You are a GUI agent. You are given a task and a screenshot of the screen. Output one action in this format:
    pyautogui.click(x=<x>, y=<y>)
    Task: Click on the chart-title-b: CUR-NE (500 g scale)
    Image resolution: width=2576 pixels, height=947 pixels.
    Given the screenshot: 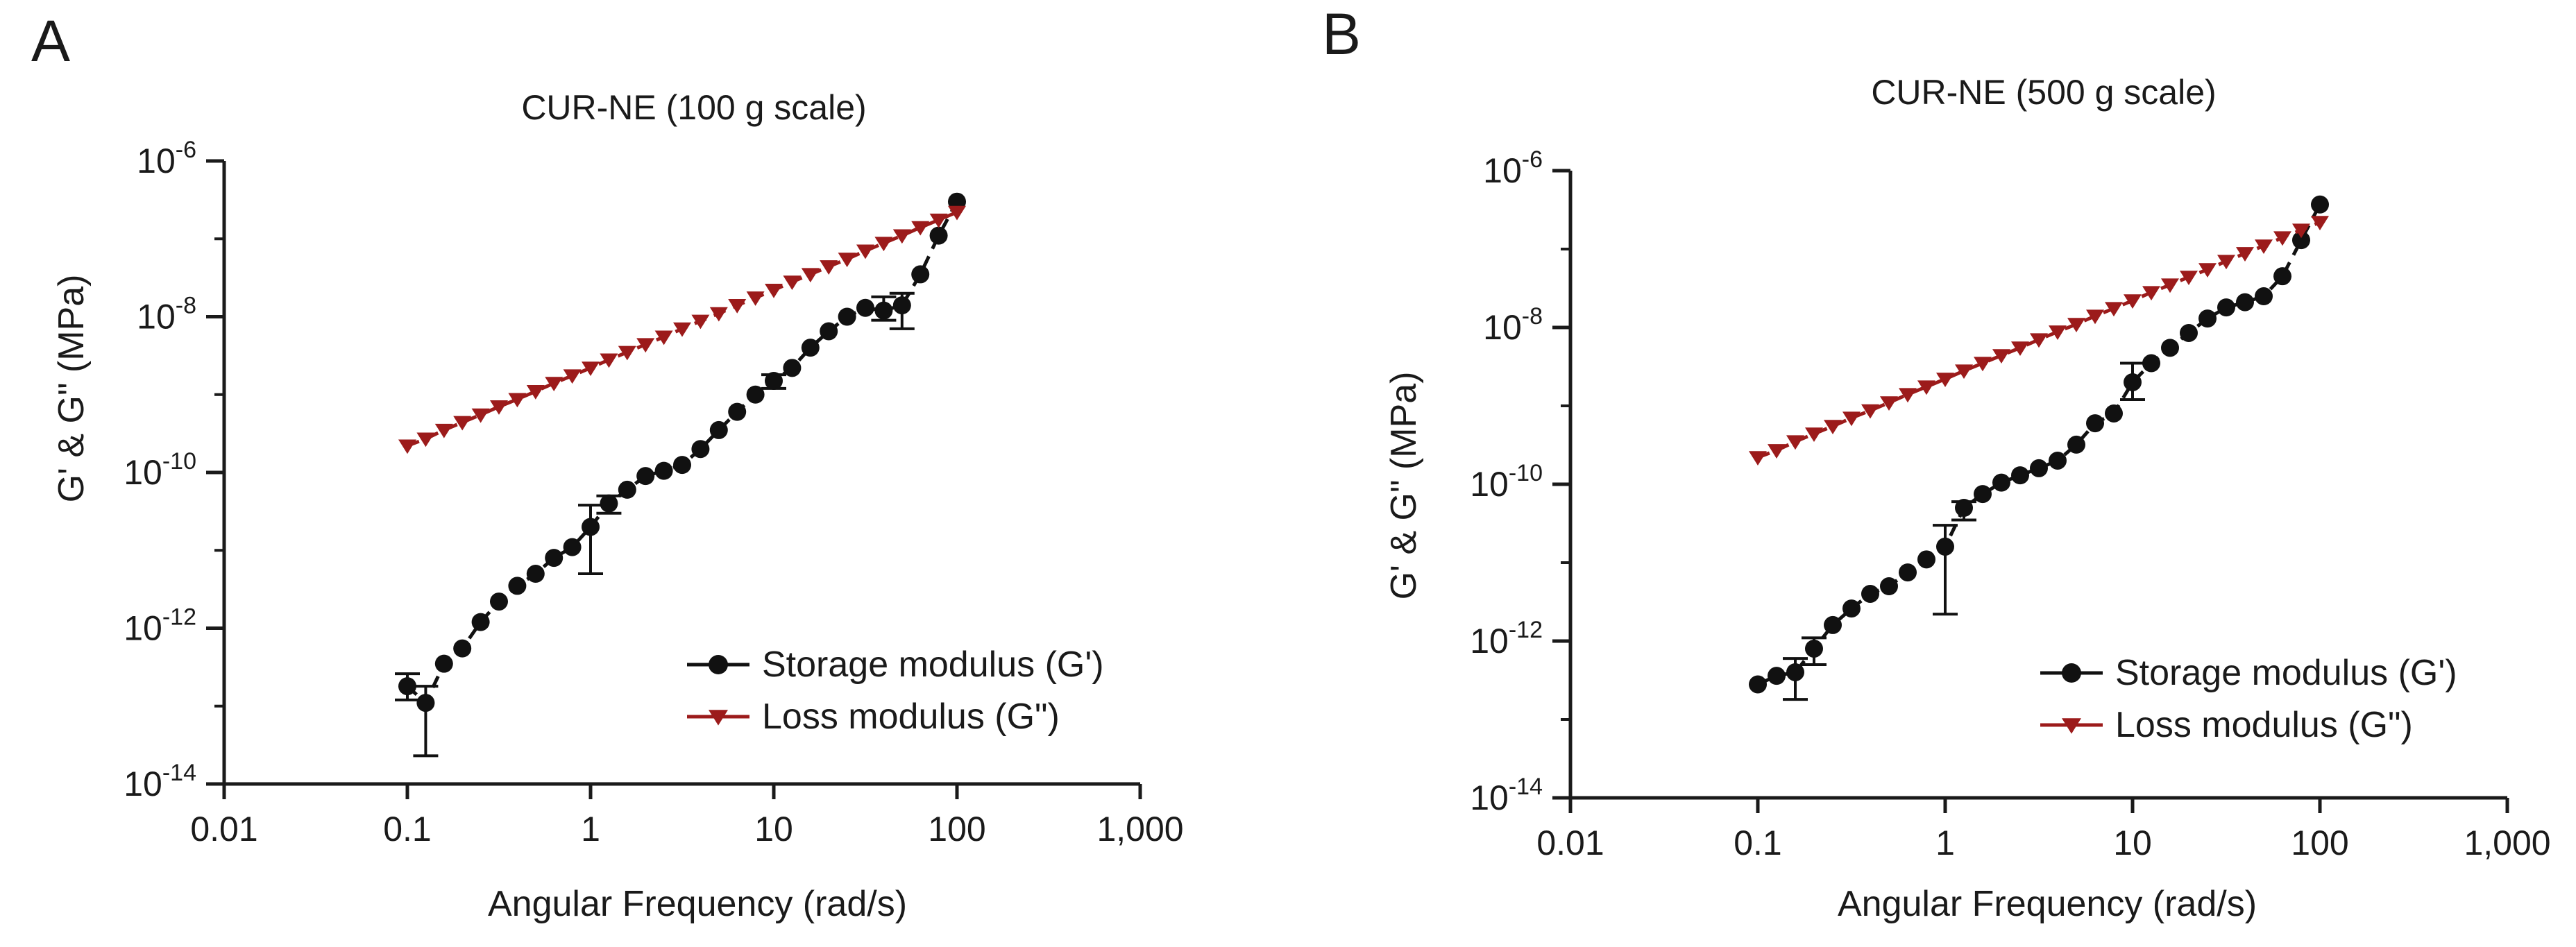 What is the action you would take?
    pyautogui.click(x=2044, y=92)
    